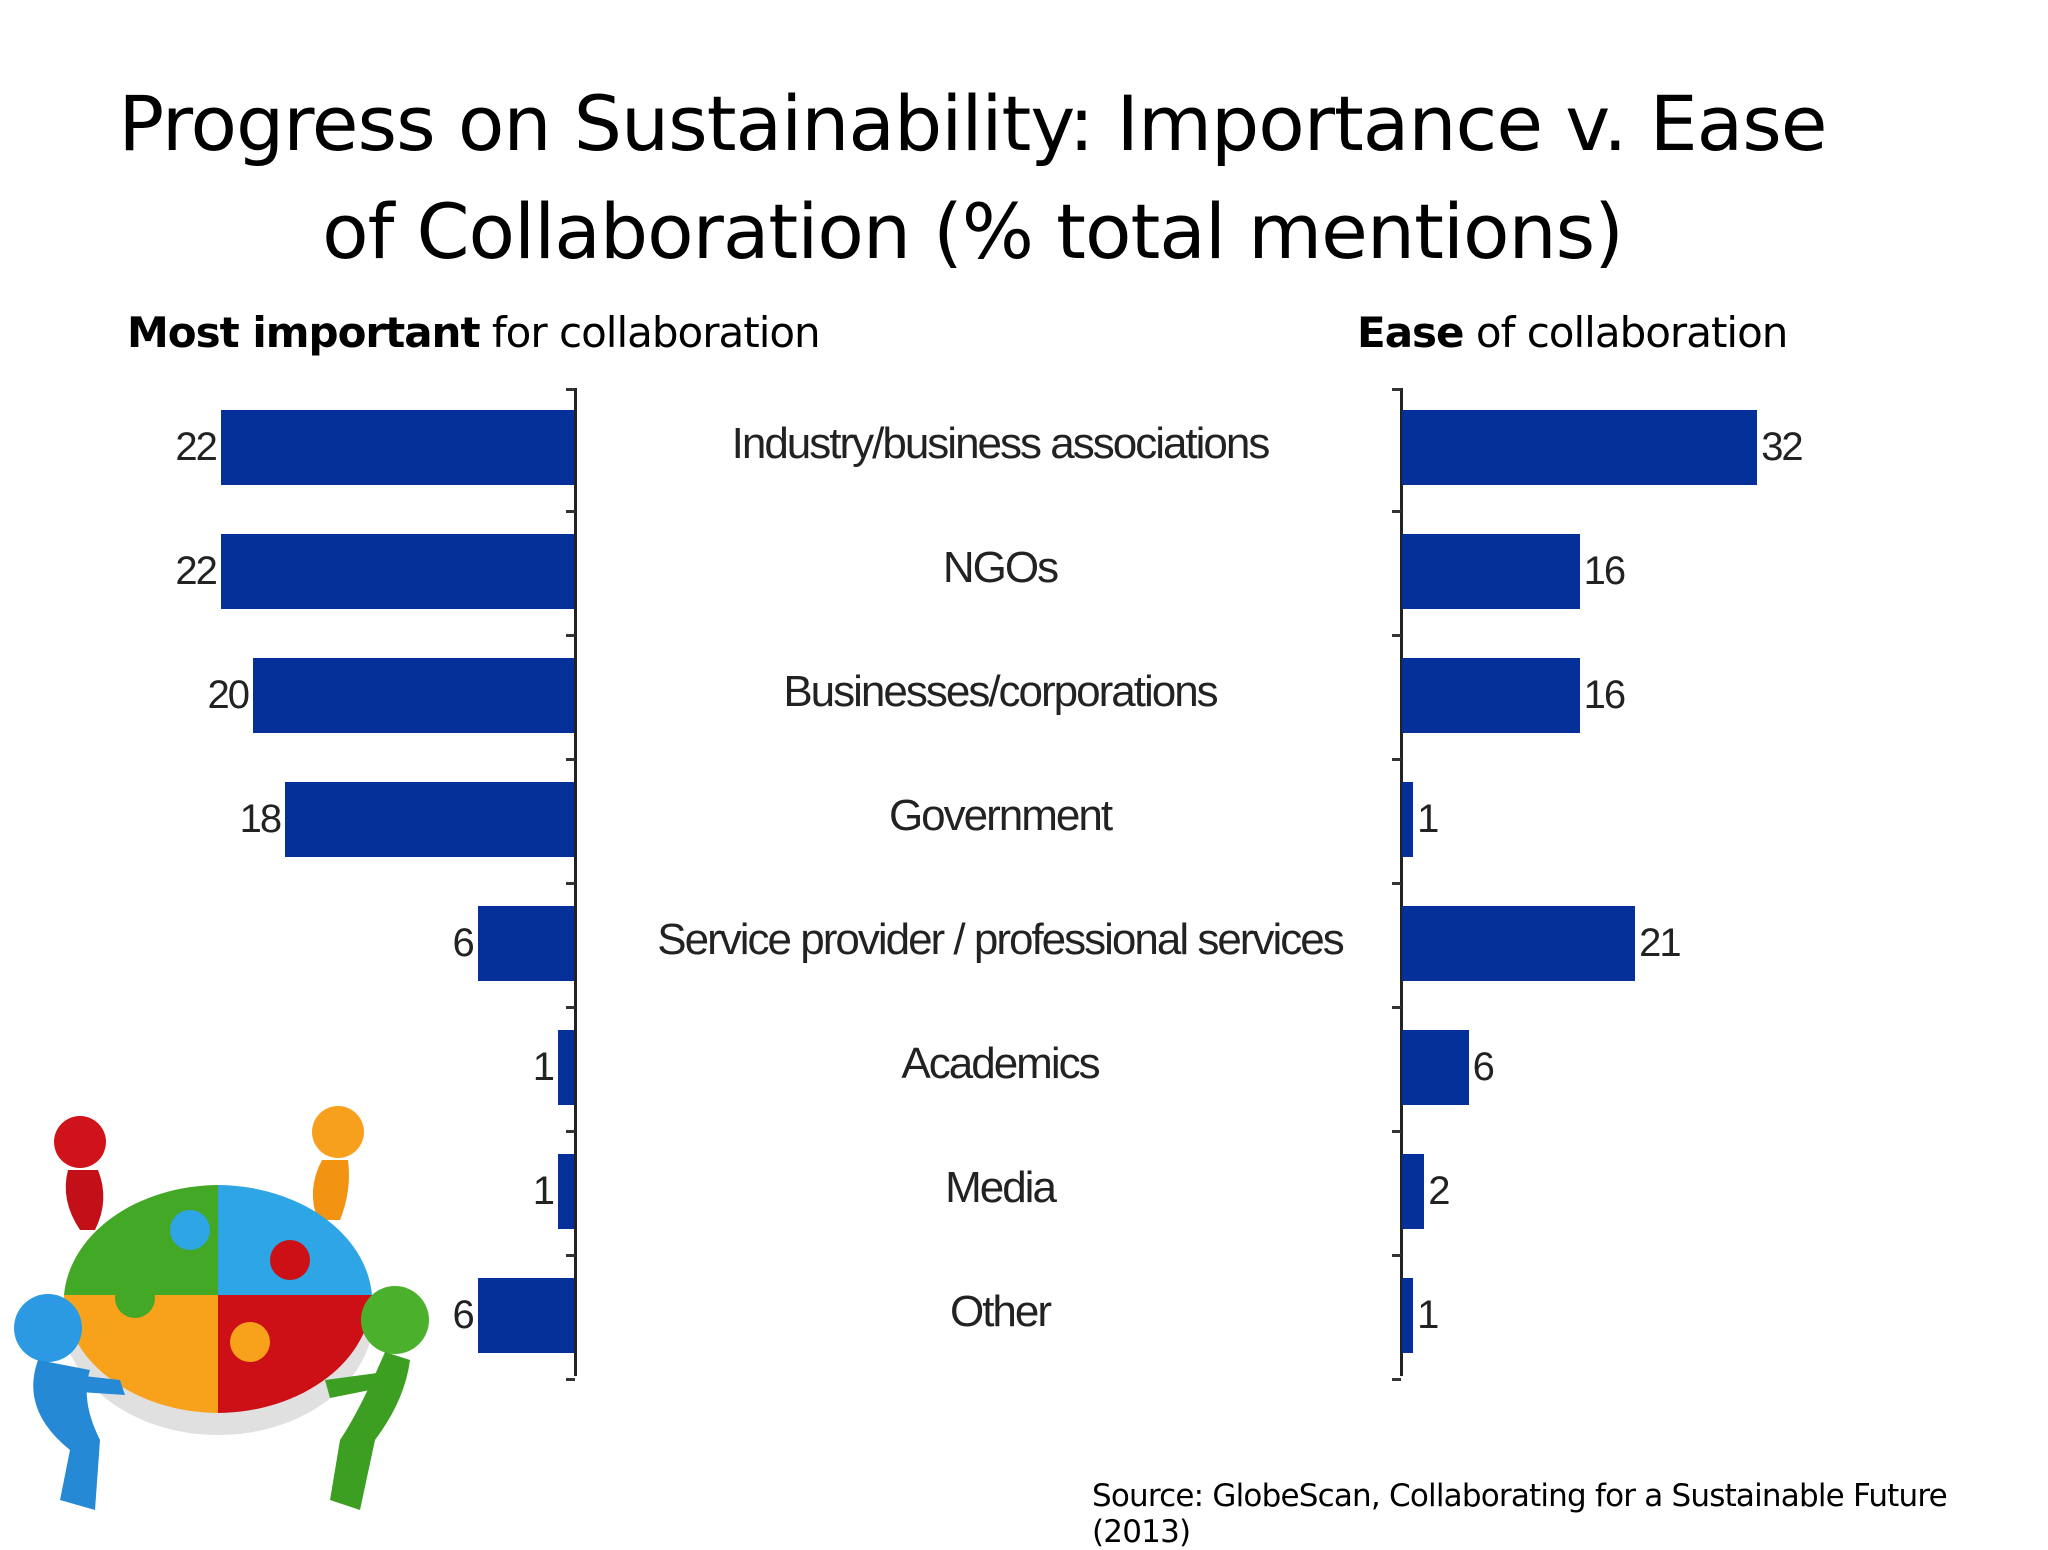  I want to click on category-label: NGOs, so click(1000, 567).